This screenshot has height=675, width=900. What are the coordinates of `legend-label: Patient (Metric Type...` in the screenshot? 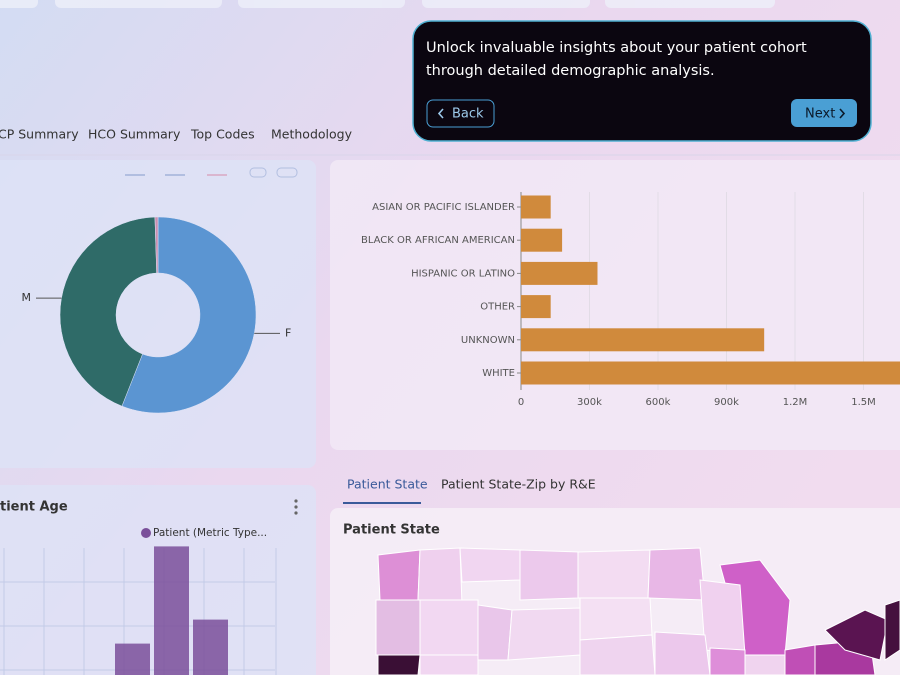 It's located at (210, 533).